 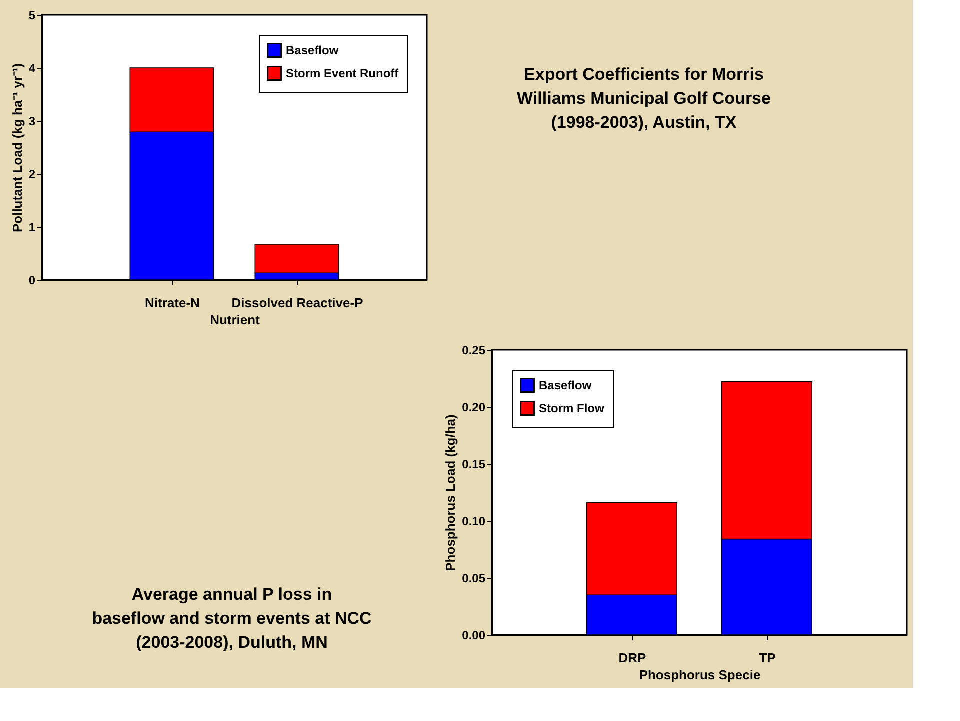 I want to click on y-axis-title: Pollutant Load (kg ha⁻¹ yr⁻¹), so click(x=17, y=148).